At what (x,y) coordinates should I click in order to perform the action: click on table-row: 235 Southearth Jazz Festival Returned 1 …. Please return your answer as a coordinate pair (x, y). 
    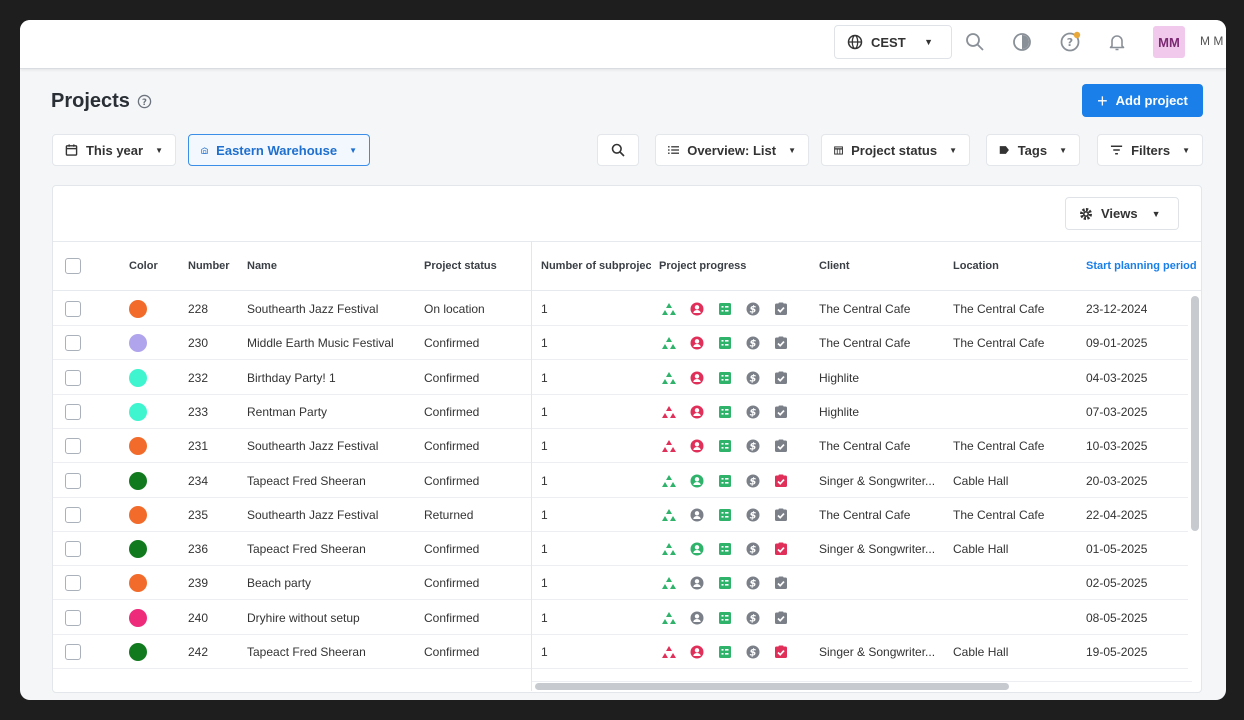
    Looking at the image, I should click on (620, 515).